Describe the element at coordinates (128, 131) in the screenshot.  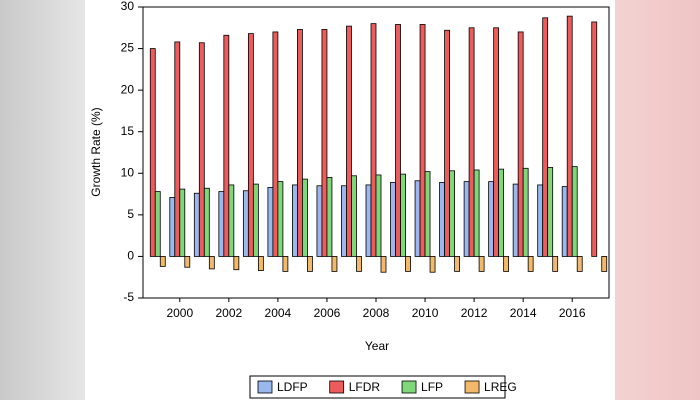
I see `y-tick-label: 15` at that location.